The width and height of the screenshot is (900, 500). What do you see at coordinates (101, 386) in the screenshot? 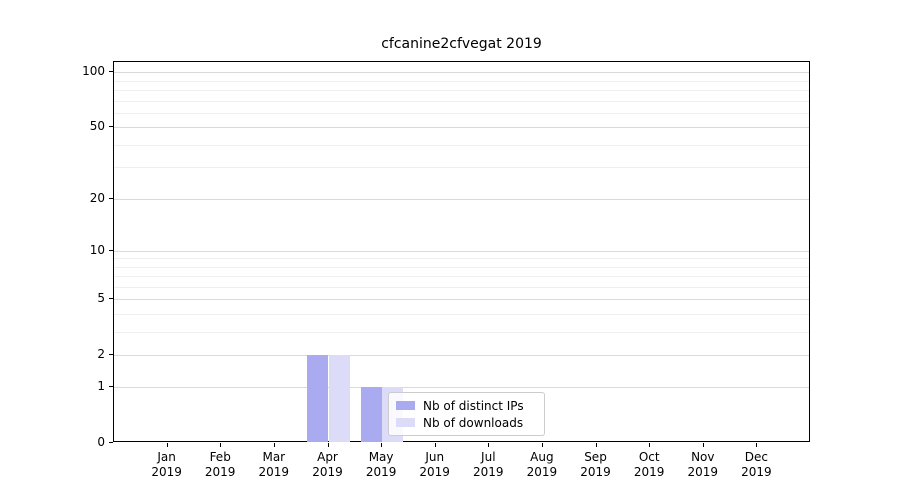
I see `y-tick-label: 1` at bounding box center [101, 386].